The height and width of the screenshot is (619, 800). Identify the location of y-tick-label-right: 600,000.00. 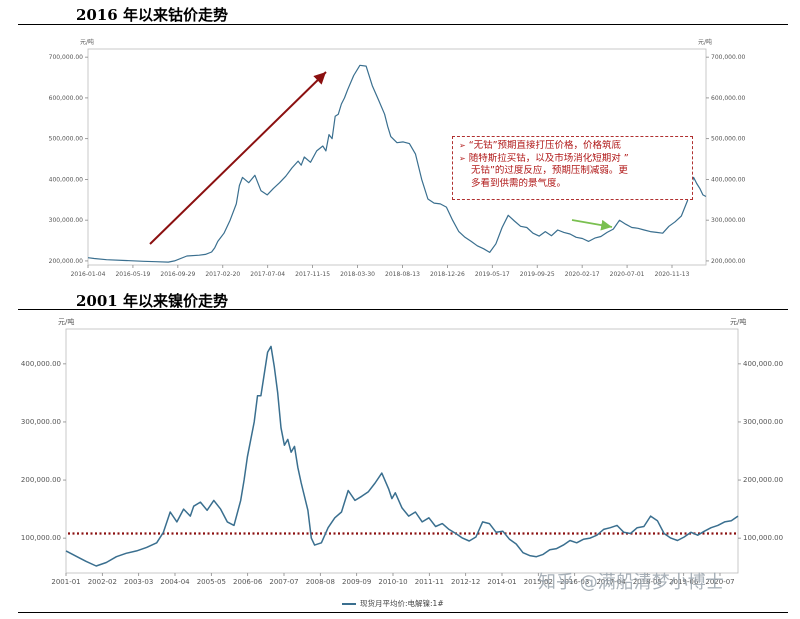
(728, 98).